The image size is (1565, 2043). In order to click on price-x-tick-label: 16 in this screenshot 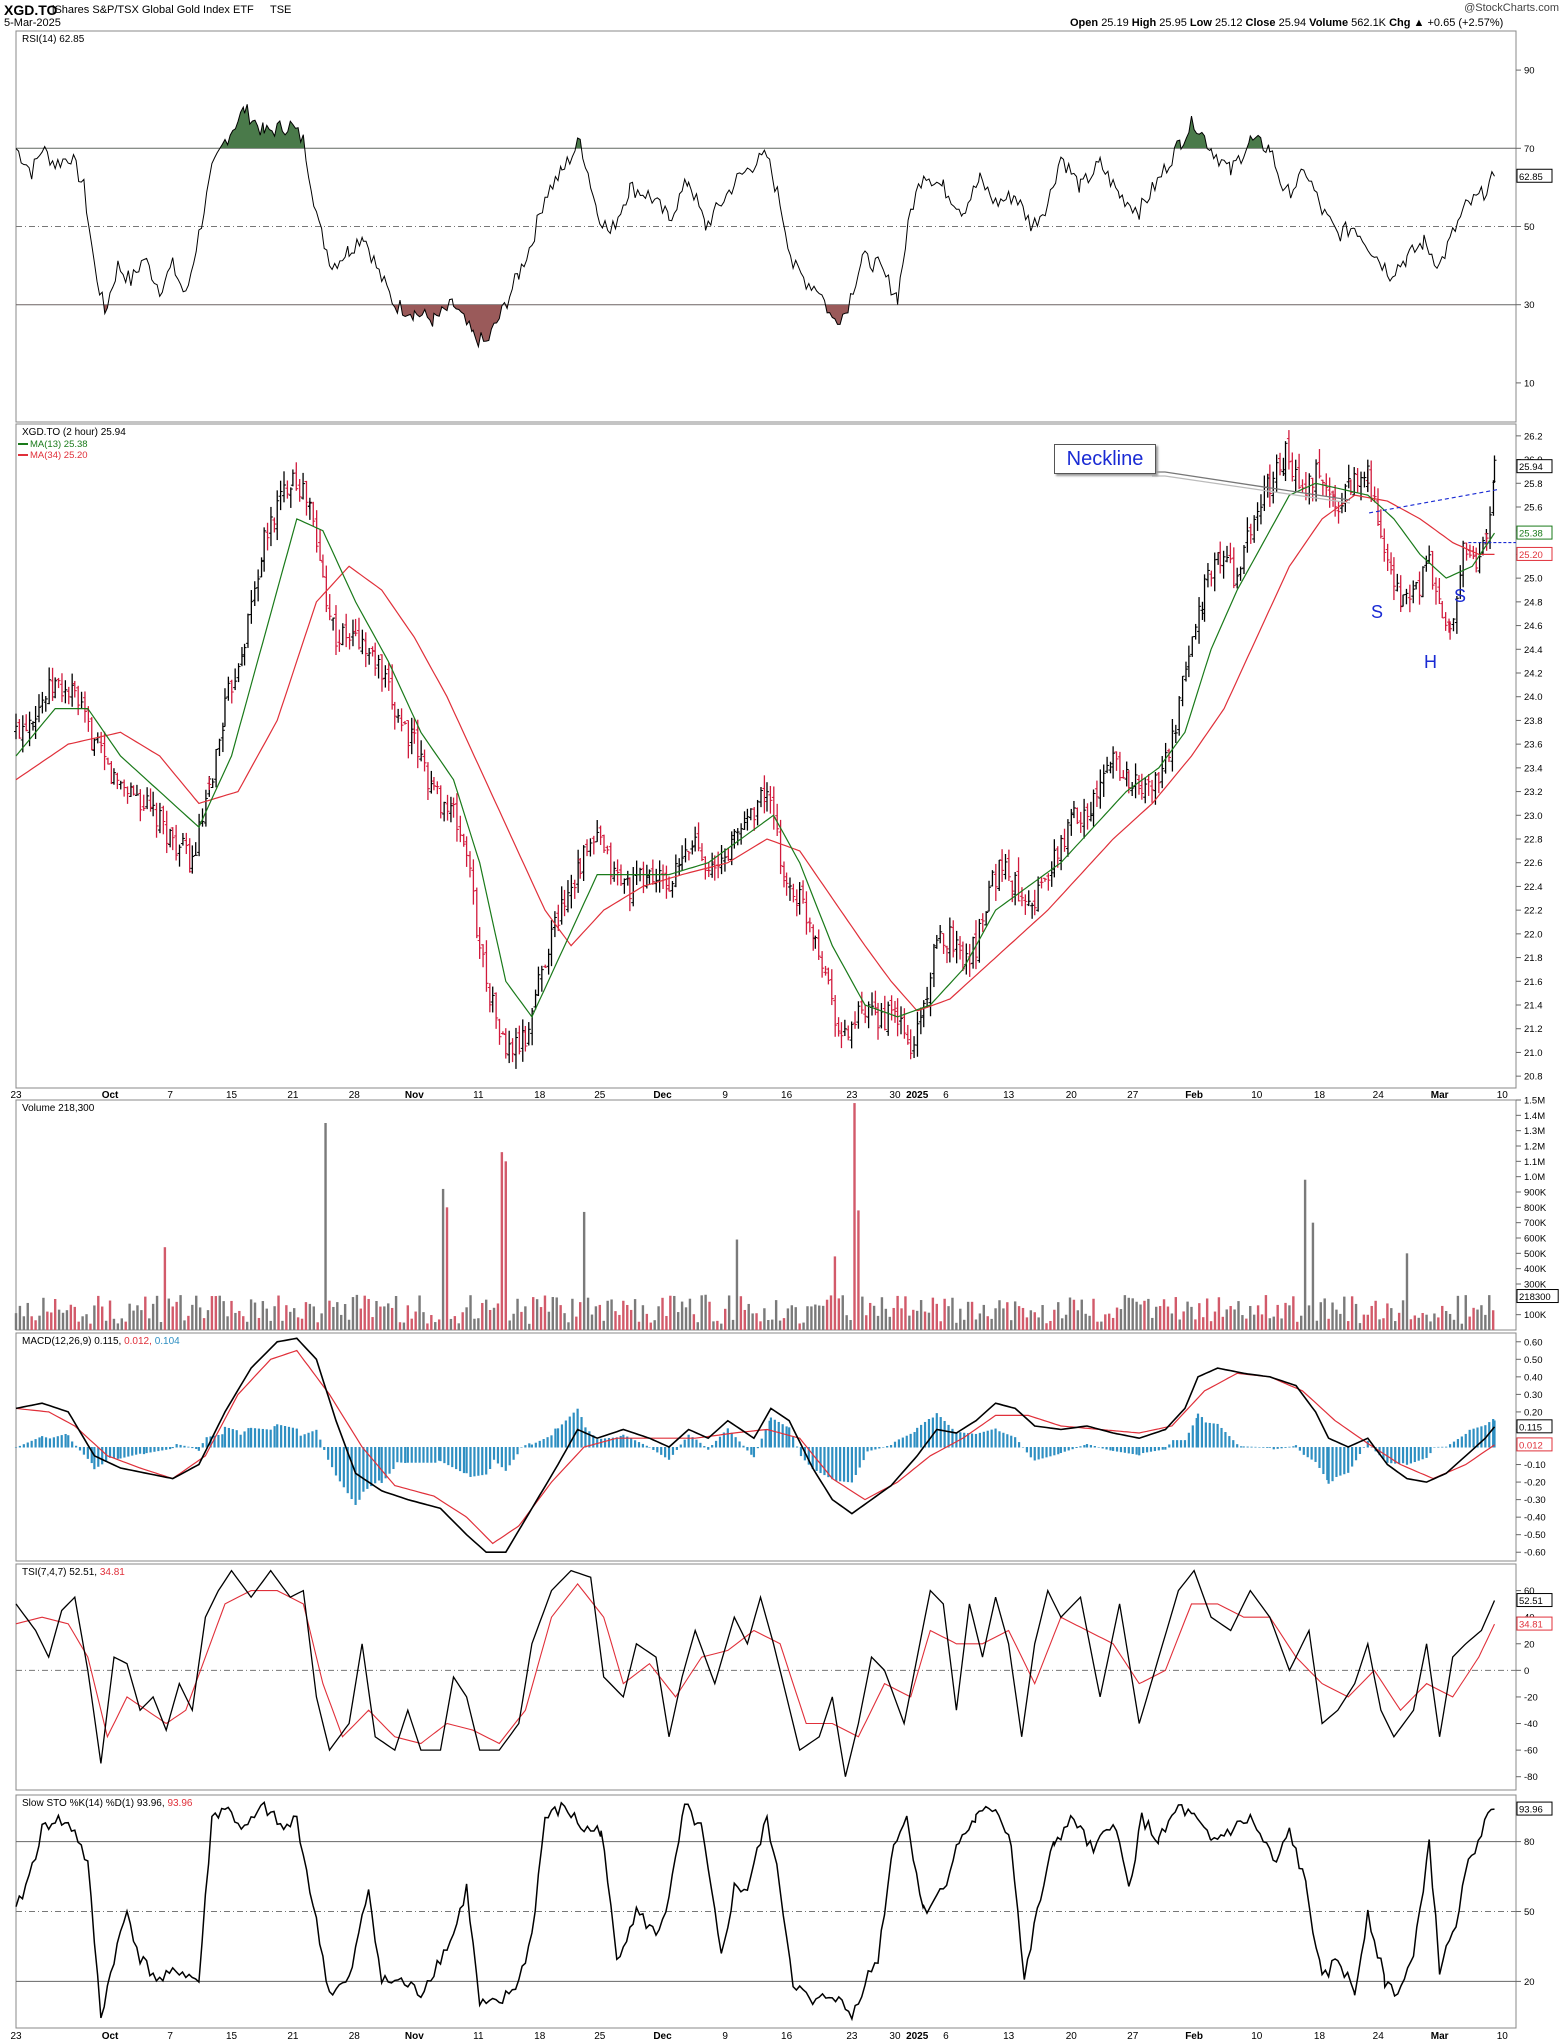, I will do `click(787, 1095)`.